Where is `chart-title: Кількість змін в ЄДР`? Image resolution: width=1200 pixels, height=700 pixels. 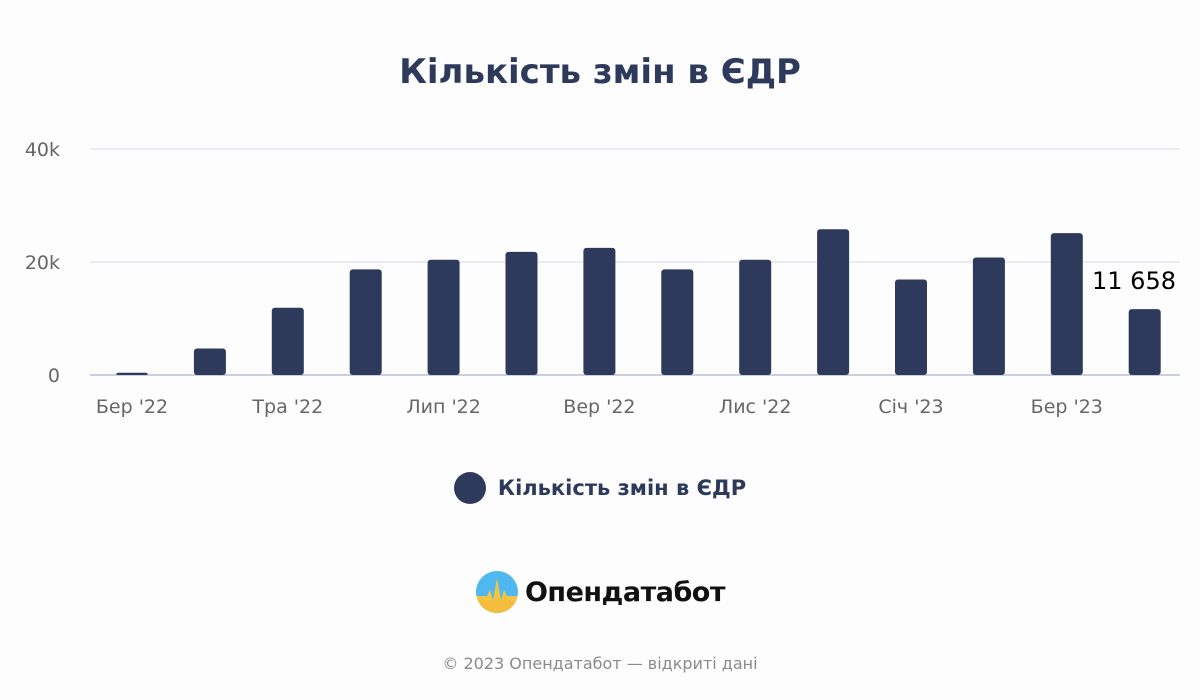 chart-title: Кількість змін в ЄДР is located at coordinates (600, 72).